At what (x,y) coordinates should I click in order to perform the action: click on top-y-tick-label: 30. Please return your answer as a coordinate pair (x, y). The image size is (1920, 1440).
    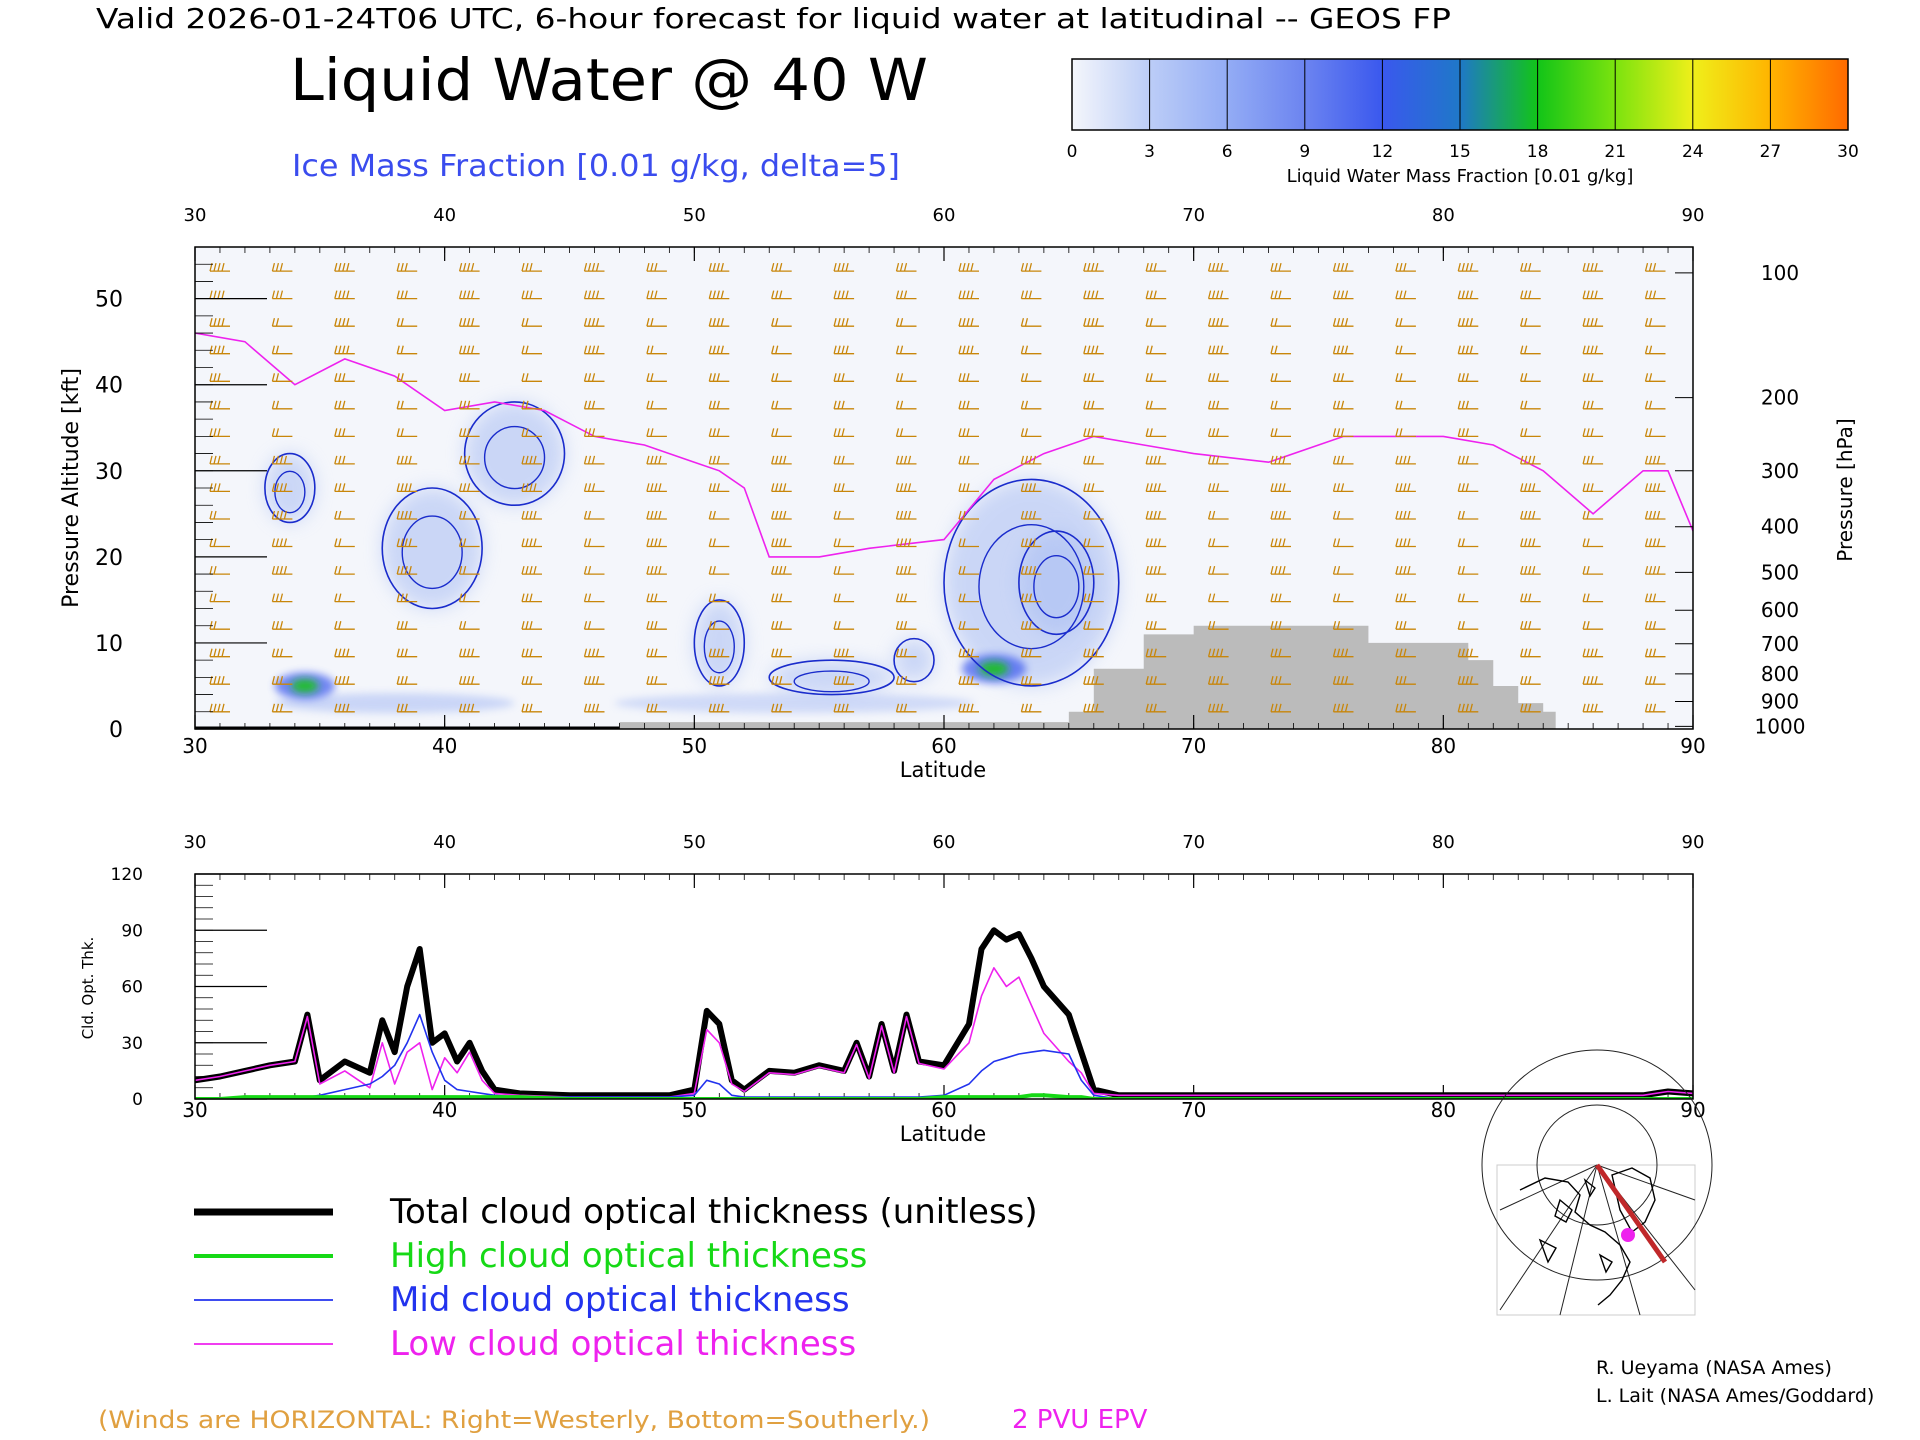
    Looking at the image, I should click on (109, 472).